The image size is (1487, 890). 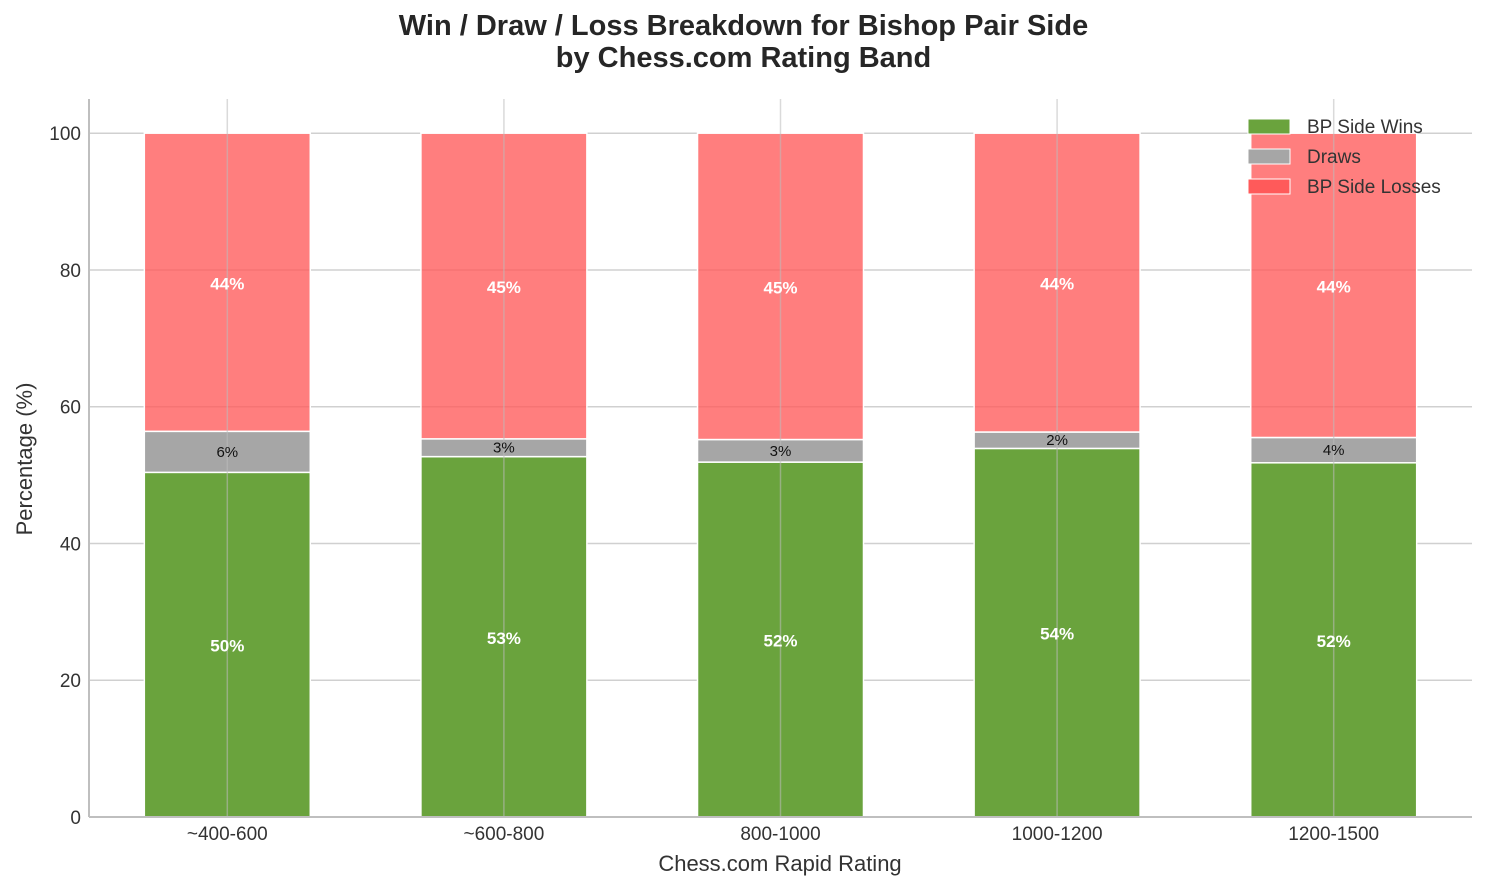 What do you see at coordinates (1269, 126) in the screenshot?
I see `legend-swatch-wins` at bounding box center [1269, 126].